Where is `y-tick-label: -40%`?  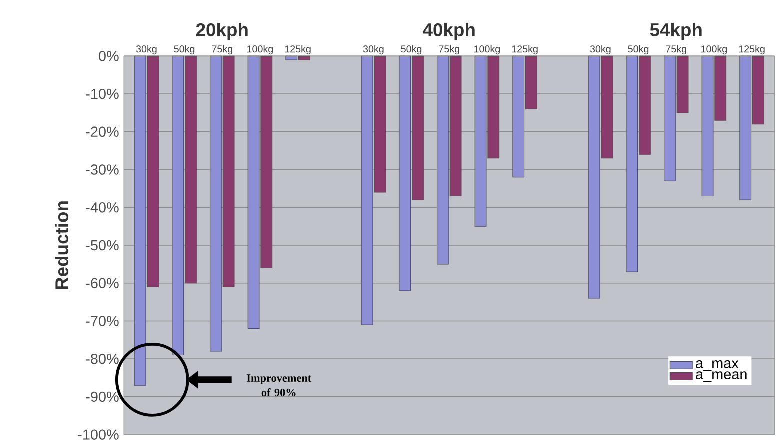
y-tick-label: -40% is located at coordinates (102, 207).